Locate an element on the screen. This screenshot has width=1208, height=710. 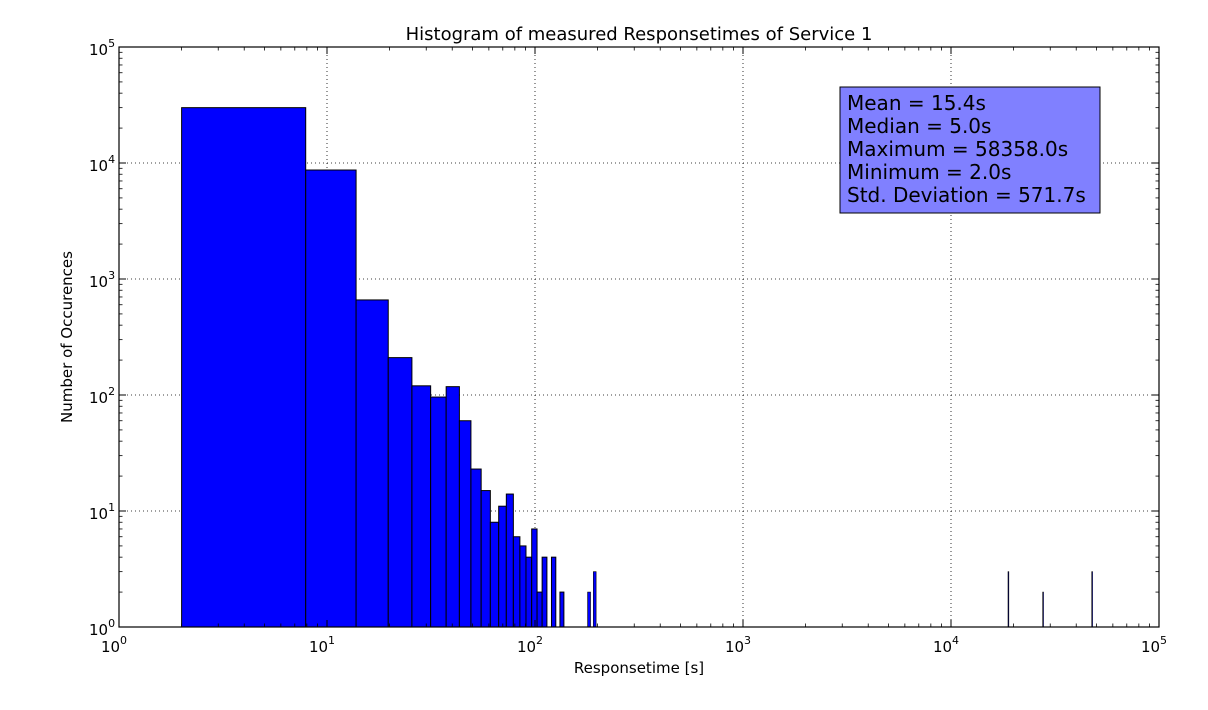
stats-line-median: Median = 5.0s is located at coordinates (919, 126).